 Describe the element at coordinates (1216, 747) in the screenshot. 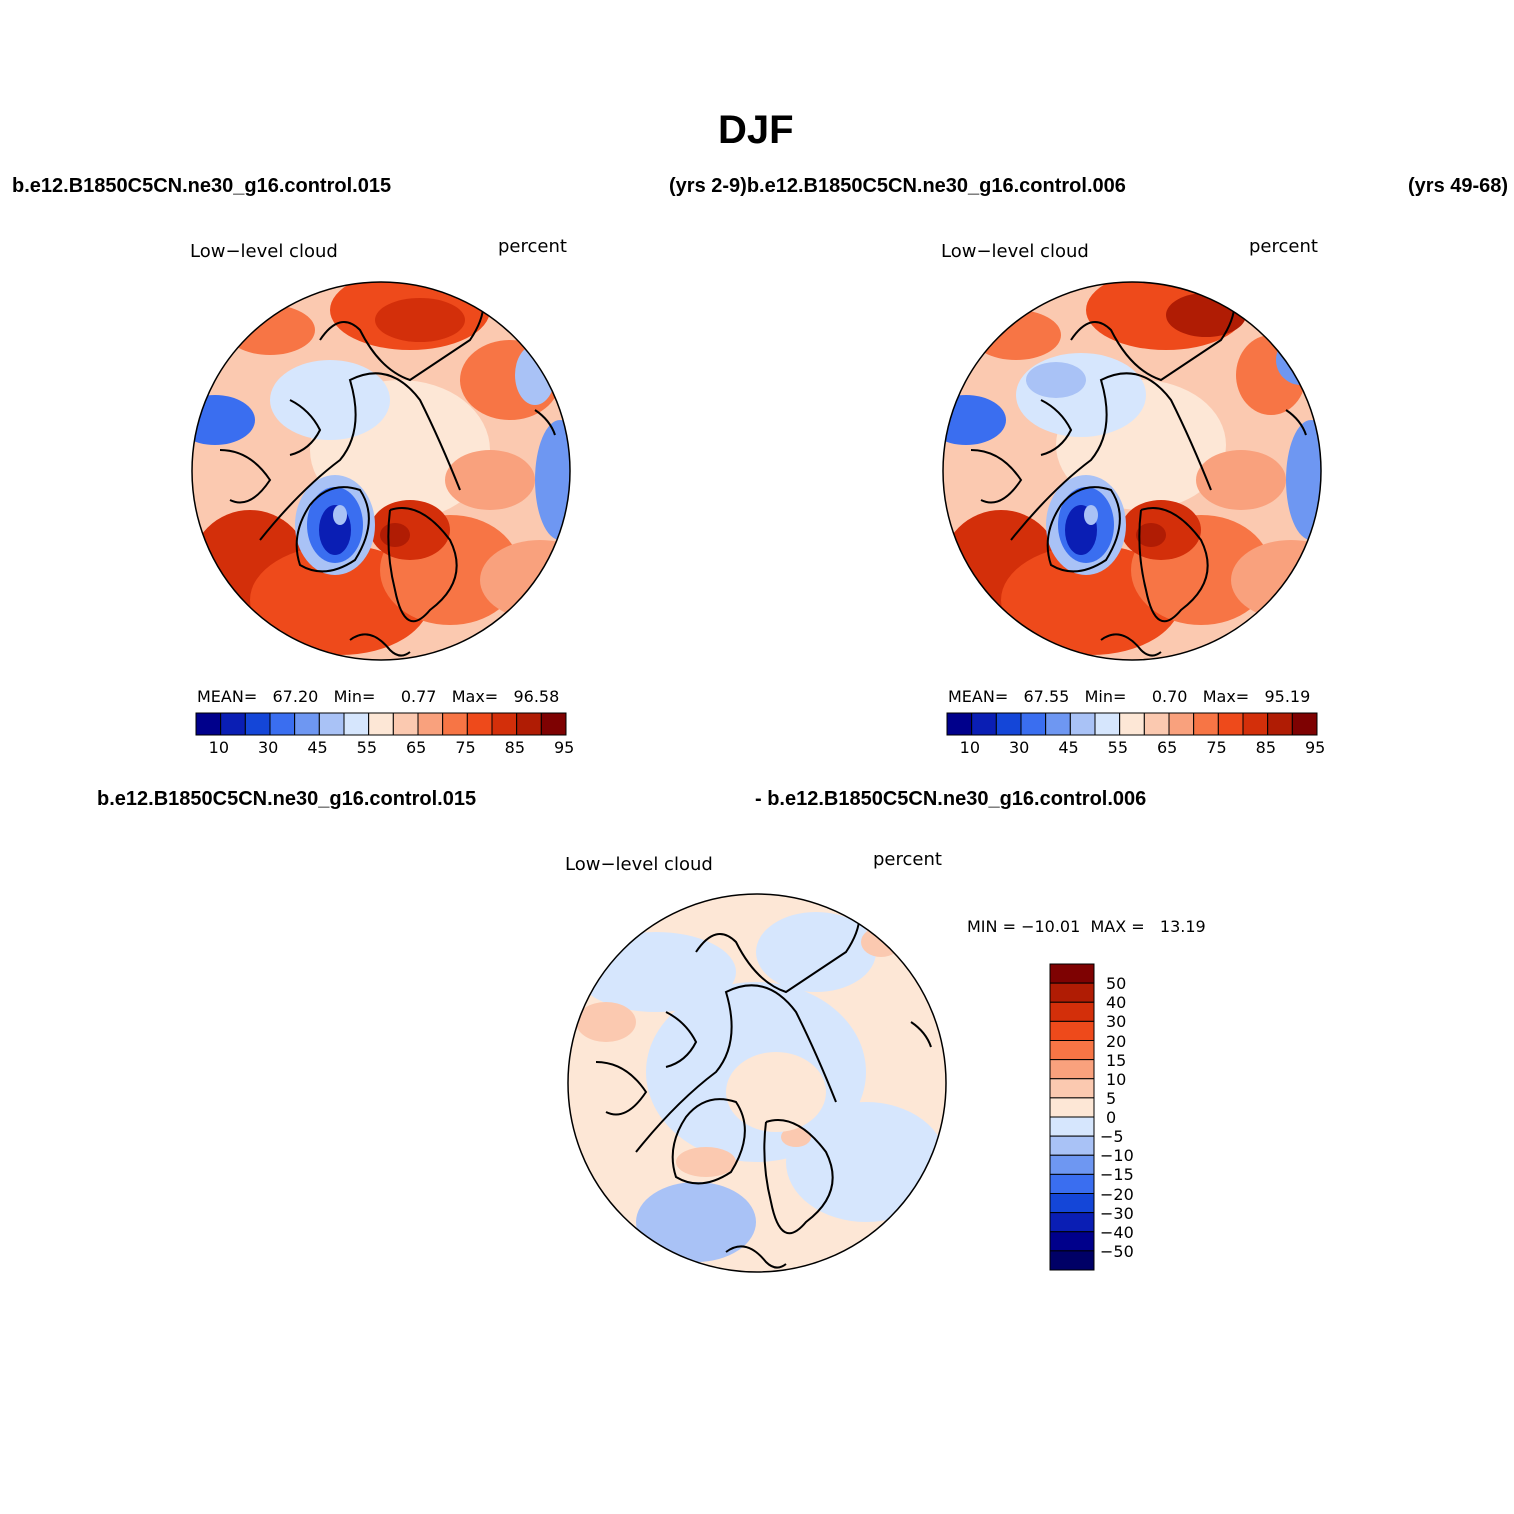

I see `panel2-colorbar-tick-label: 75` at that location.